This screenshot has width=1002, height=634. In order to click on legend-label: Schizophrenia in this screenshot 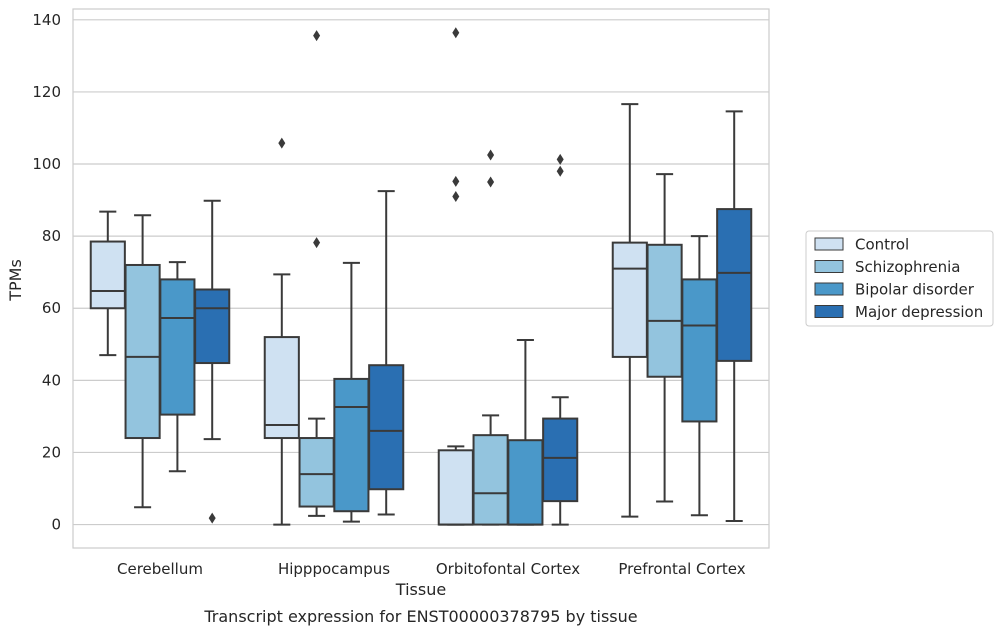, I will do `click(907, 267)`.